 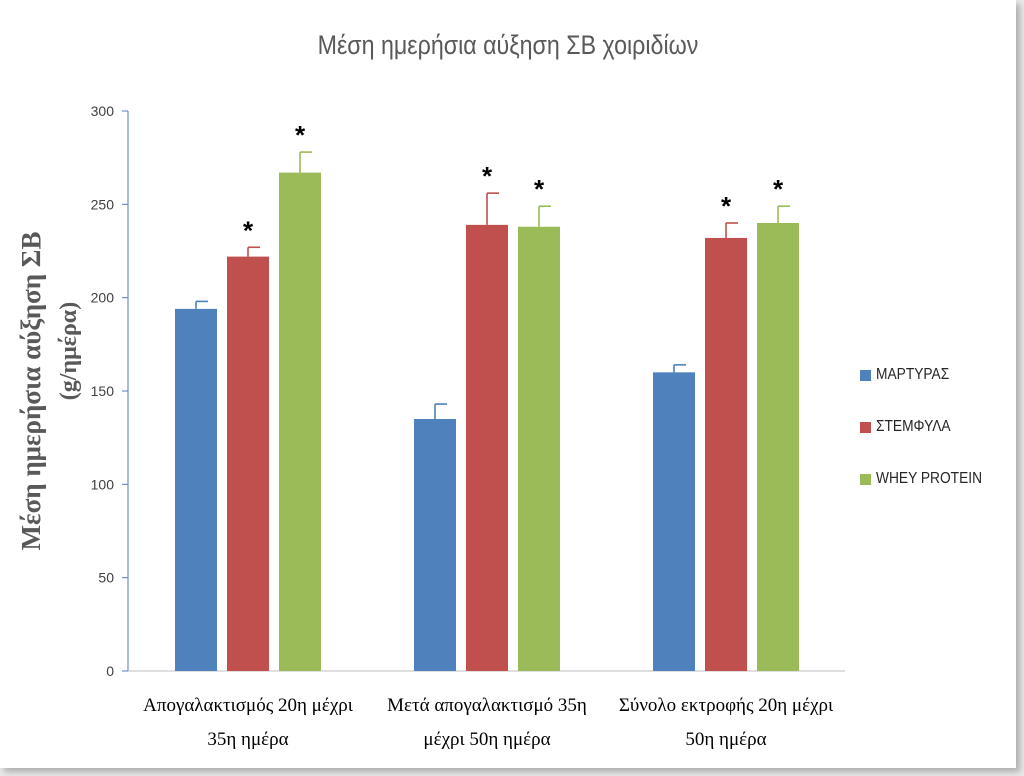 What do you see at coordinates (247, 739) in the screenshot?
I see `x-tick-label: 35η ημέρα` at bounding box center [247, 739].